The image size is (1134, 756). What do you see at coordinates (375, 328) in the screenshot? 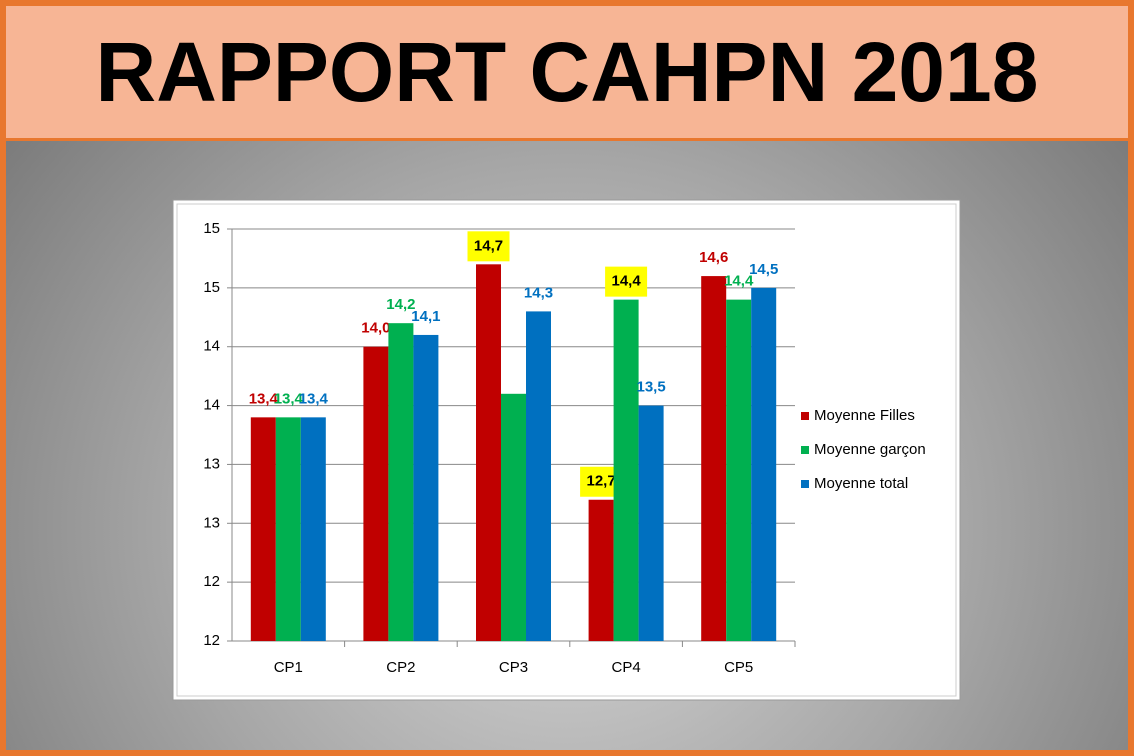
I see `data-label: 14,0` at bounding box center [375, 328].